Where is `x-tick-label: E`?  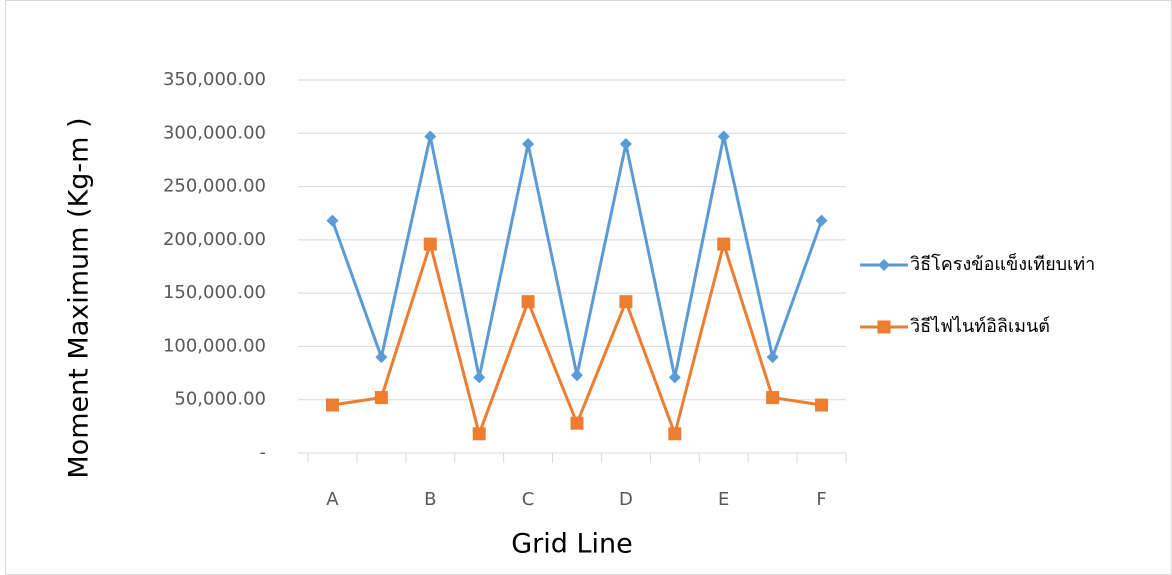 x-tick-label: E is located at coordinates (723, 499).